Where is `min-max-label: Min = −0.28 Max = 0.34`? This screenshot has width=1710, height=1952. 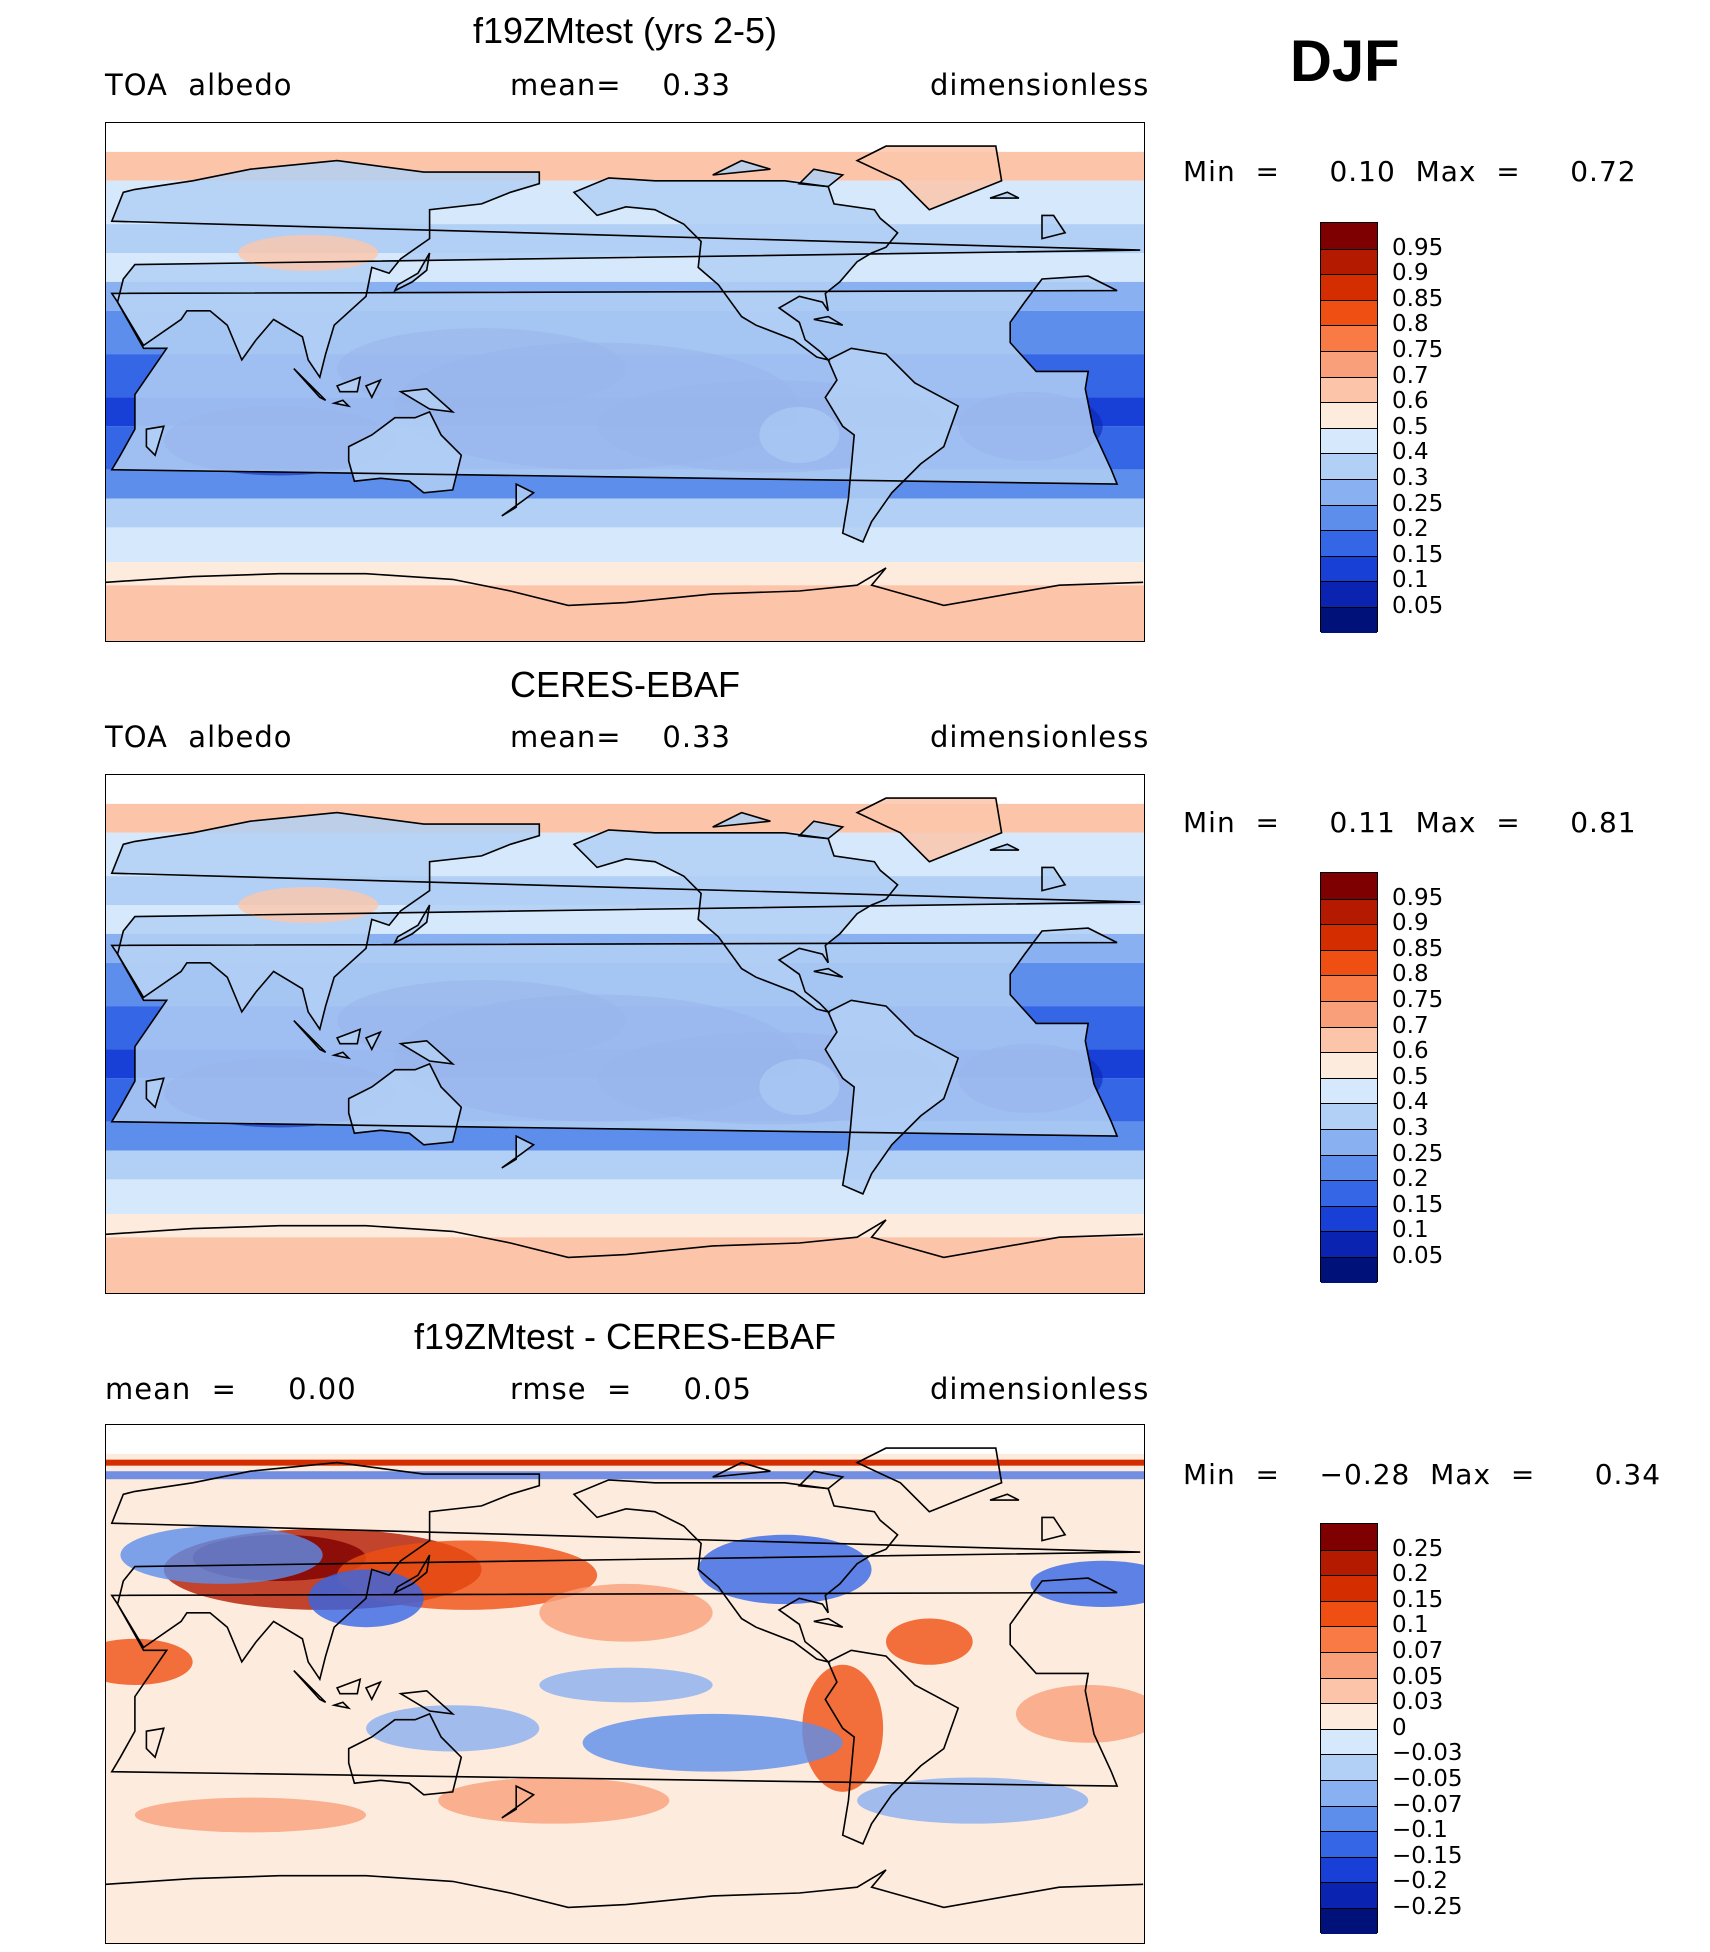
min-max-label: Min = −0.28 Max = 0.34 is located at coordinates (1422, 1474).